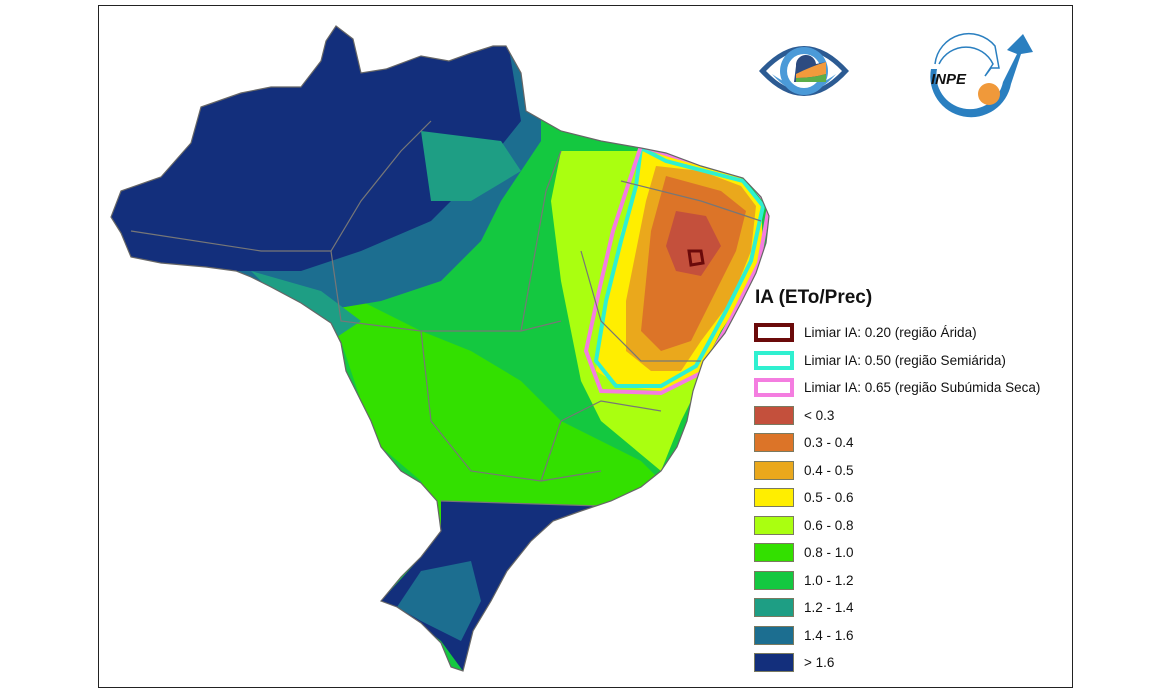  Describe the element at coordinates (696, 258) in the screenshot. I see `arid-threshold-line` at that location.